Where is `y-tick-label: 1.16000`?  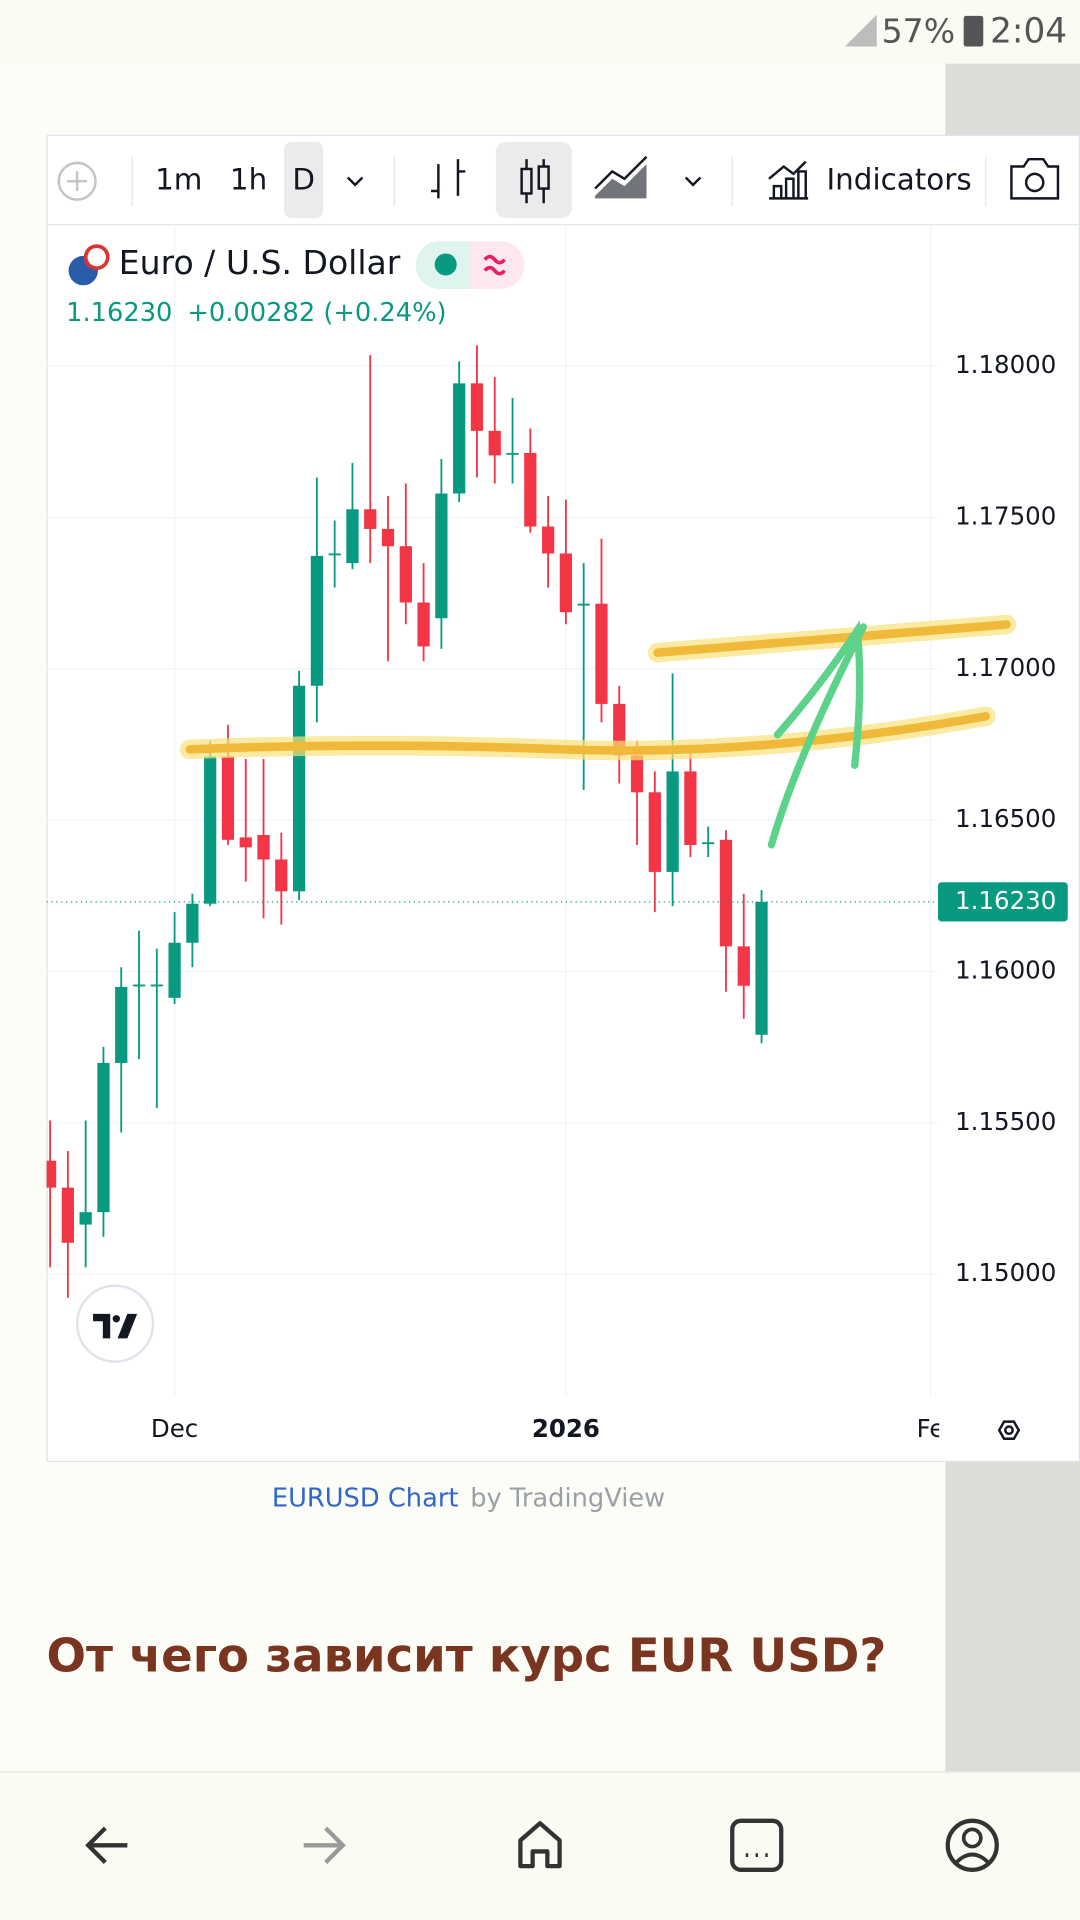 y-tick-label: 1.16000 is located at coordinates (1005, 970).